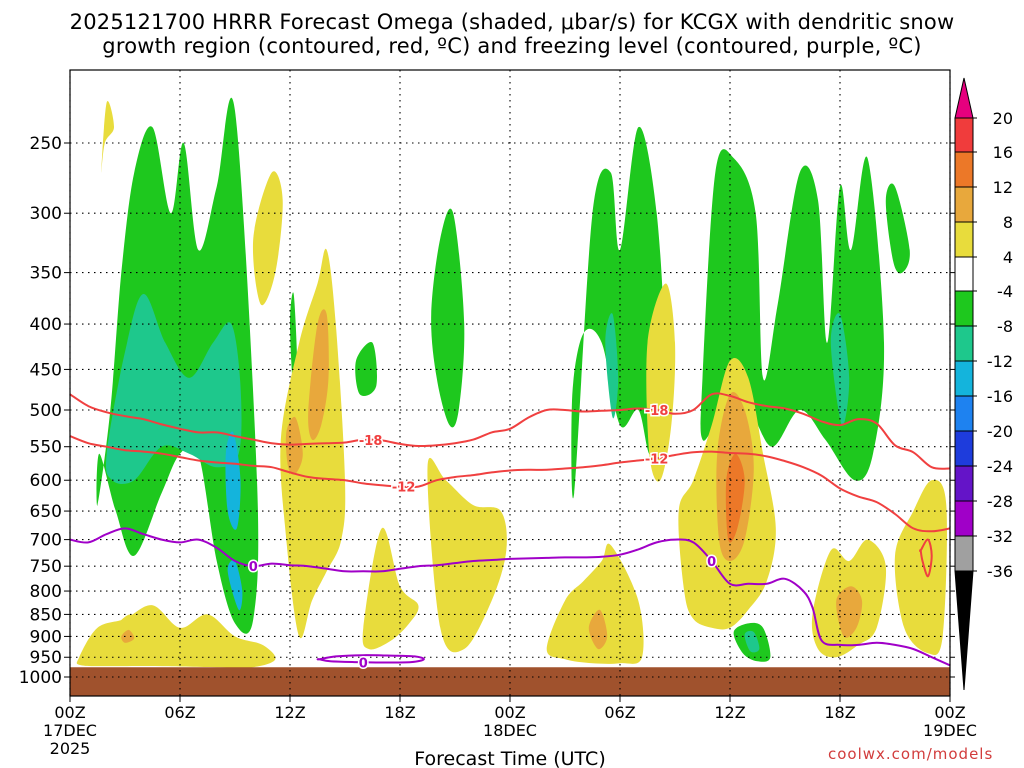 This screenshot has height=768, width=1024. Describe the element at coordinates (1000, 396) in the screenshot. I see `colorbar-label-8: -16` at that location.